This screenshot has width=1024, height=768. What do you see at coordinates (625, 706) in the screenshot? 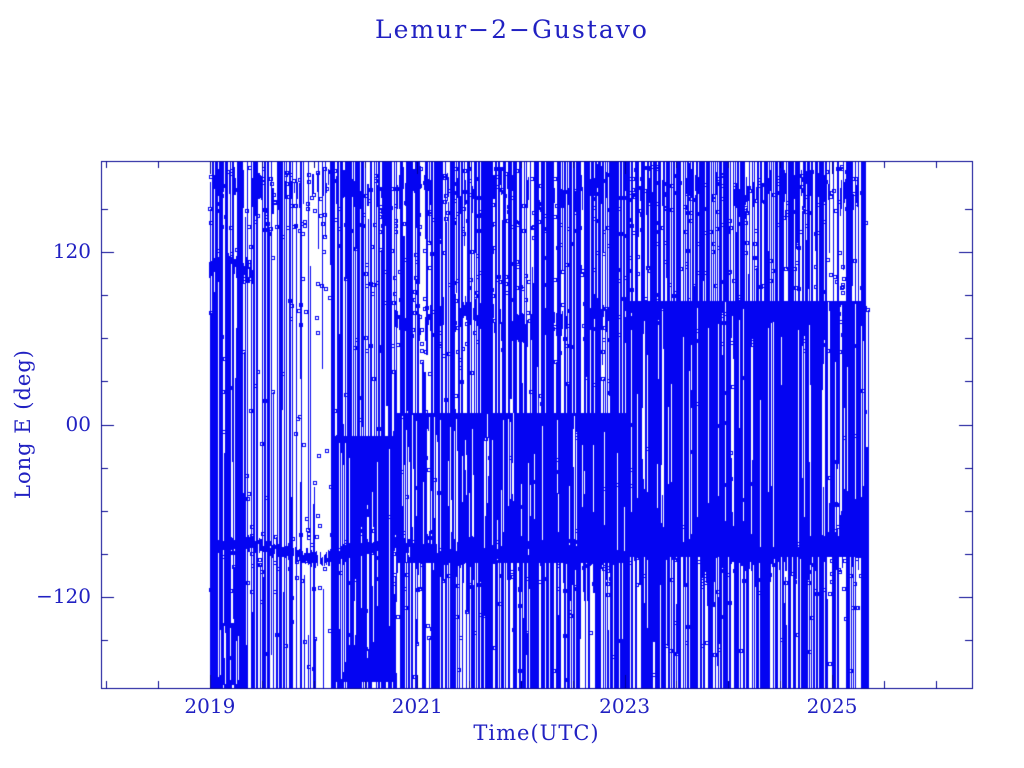
I see `x-tick-label-2023: 2023` at bounding box center [625, 706].